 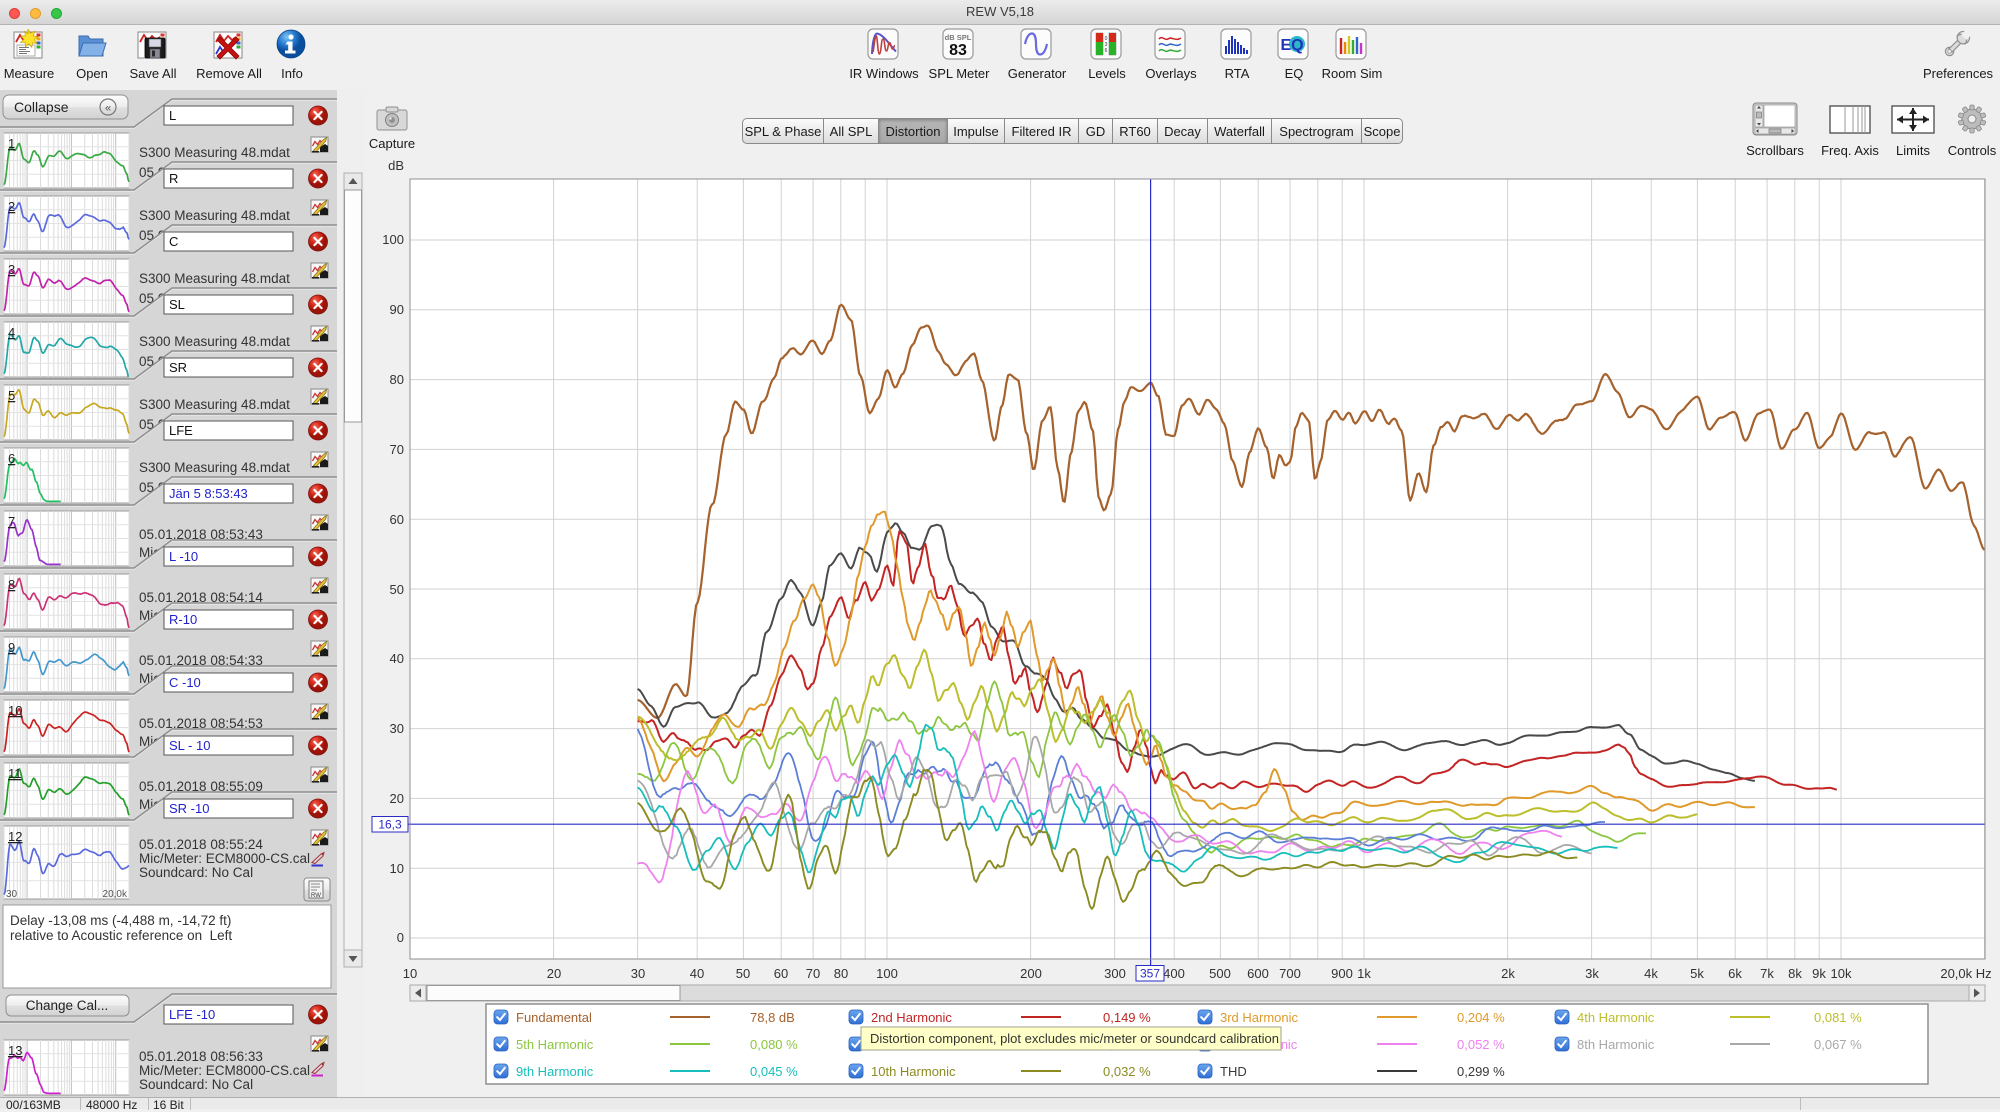 What do you see at coordinates (11, 584) in the screenshot?
I see `svg-text: 8` at bounding box center [11, 584].